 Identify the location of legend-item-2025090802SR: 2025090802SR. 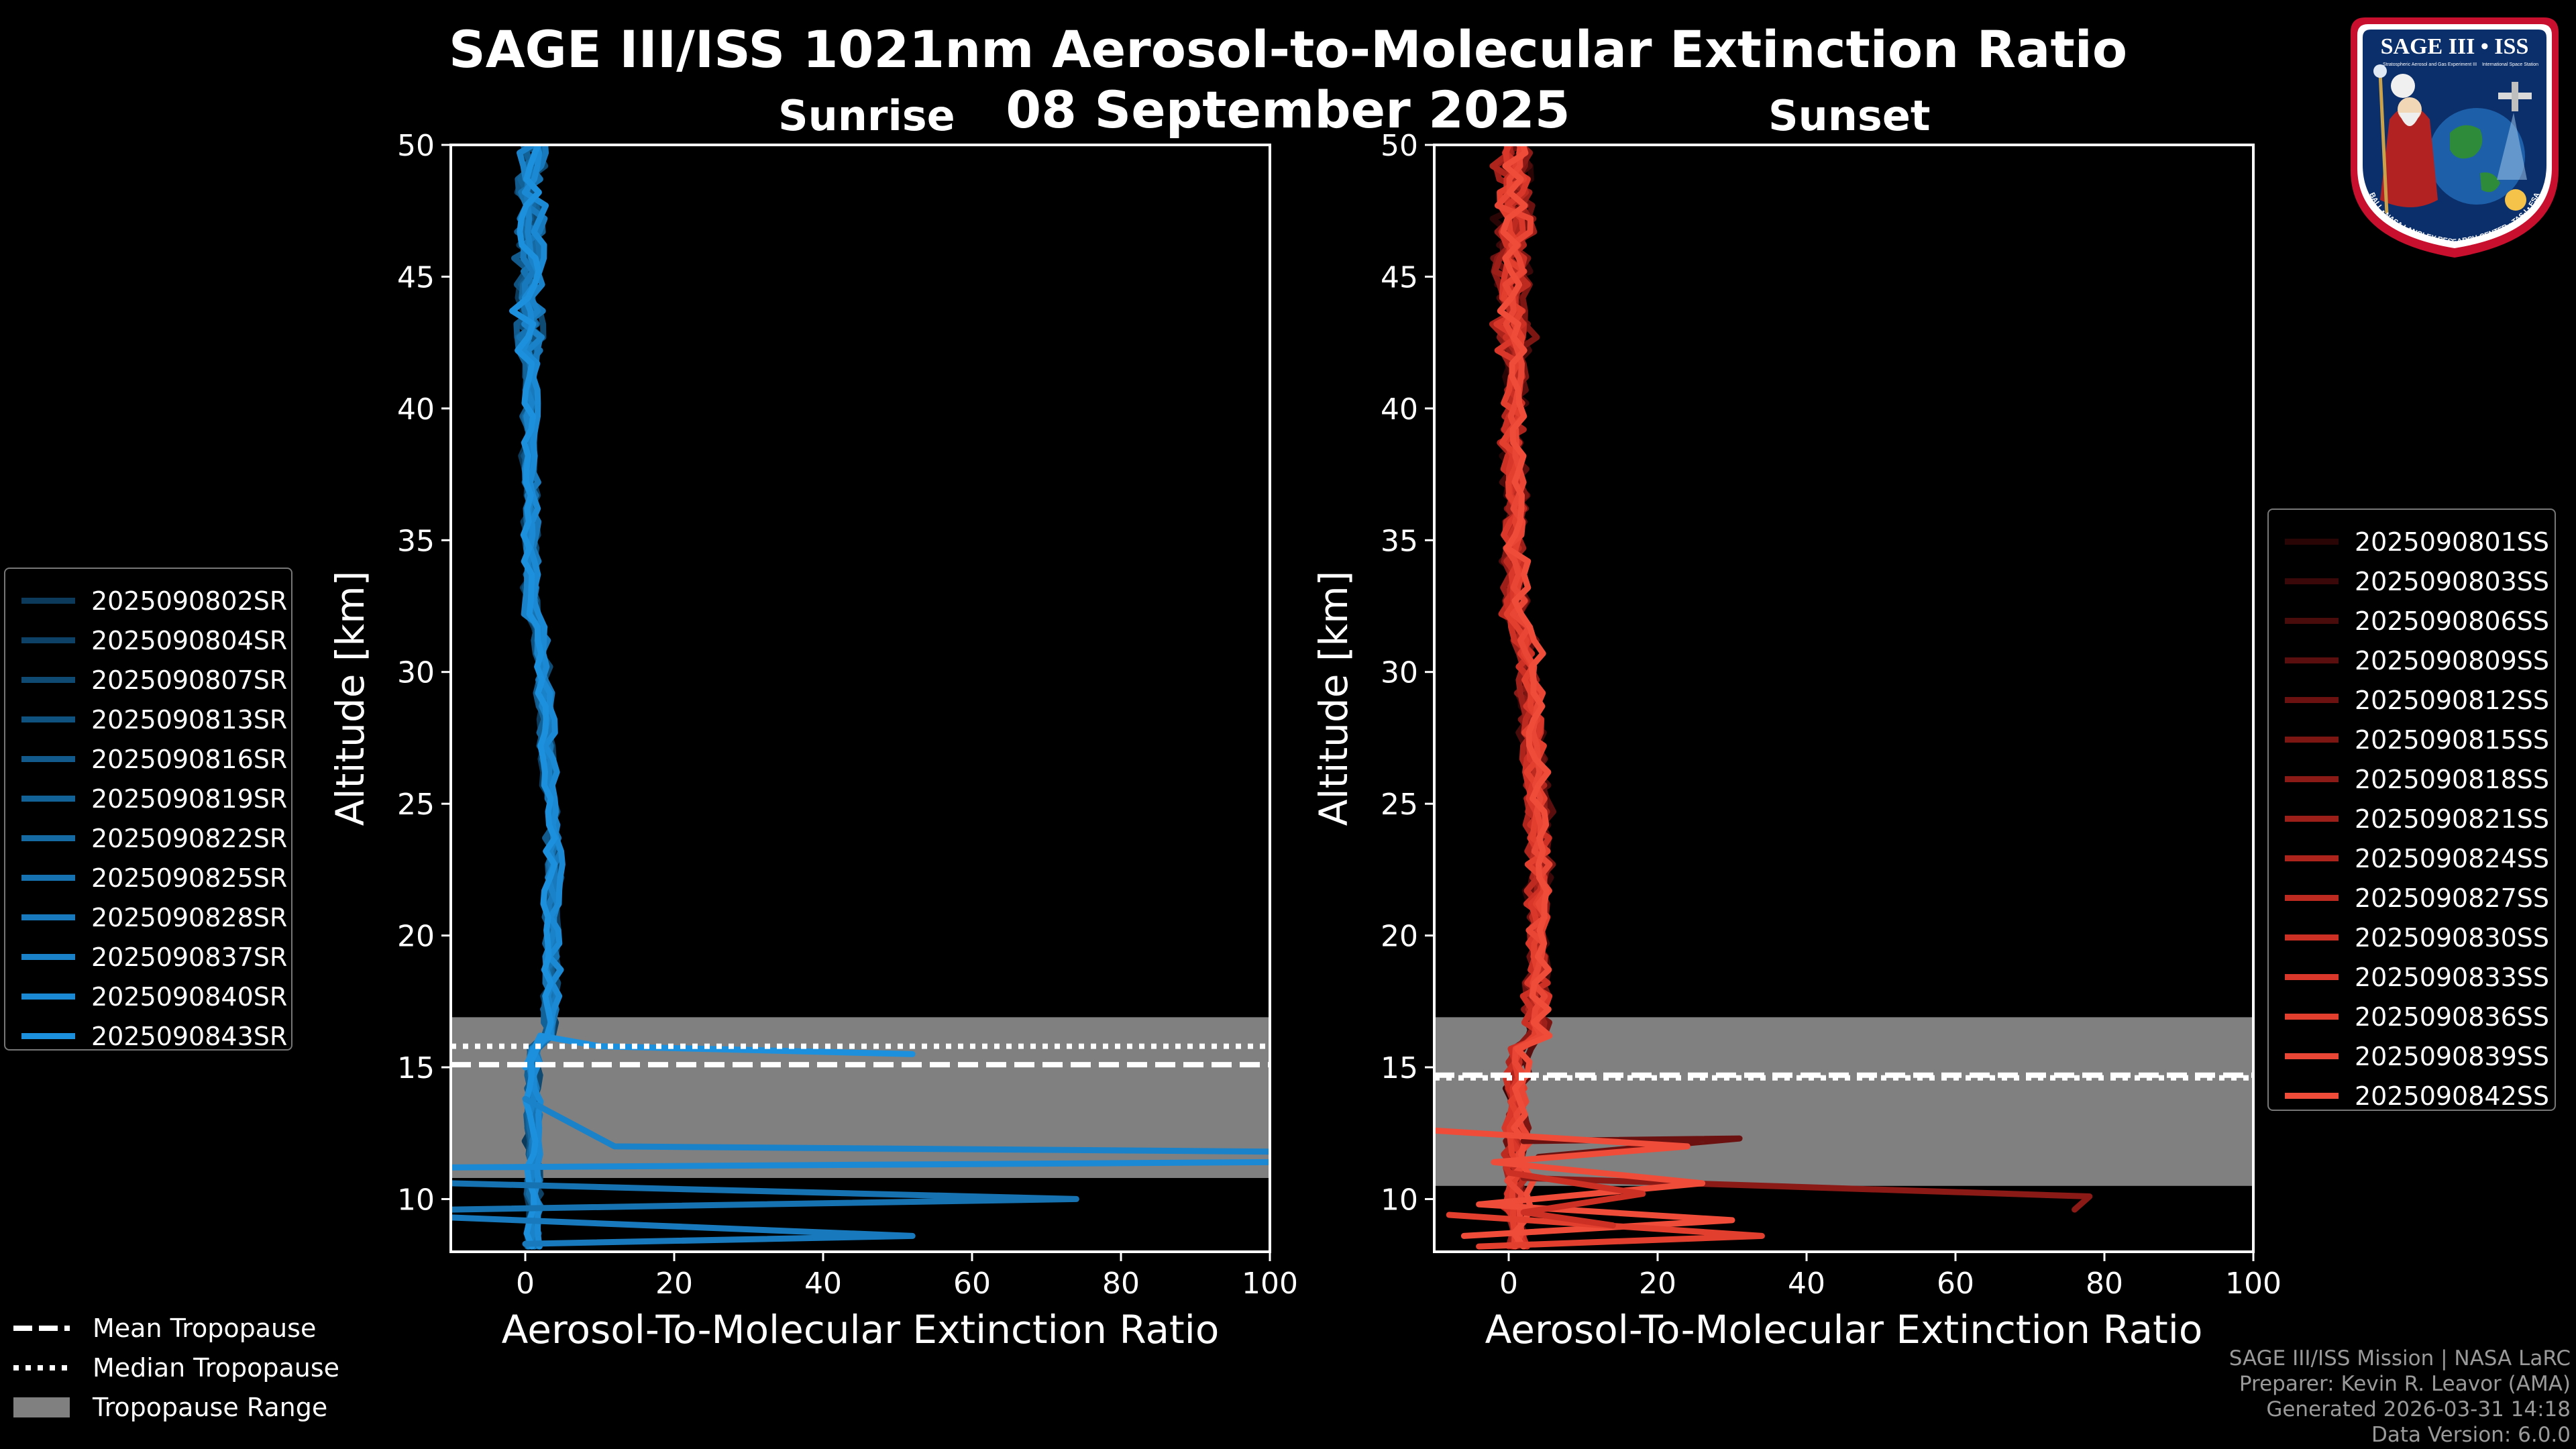
(146, 601).